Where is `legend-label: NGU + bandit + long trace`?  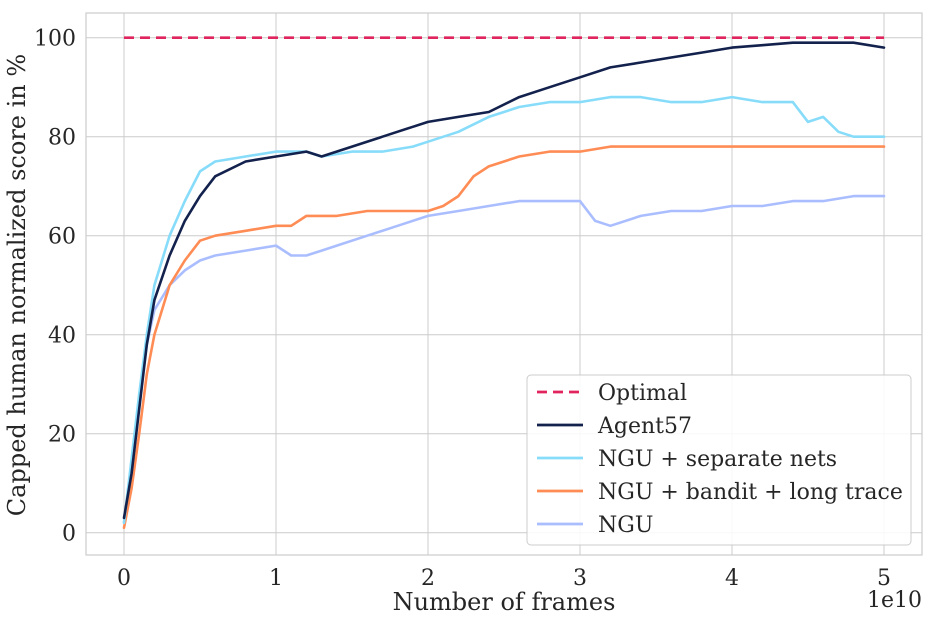
legend-label: NGU + bandit + long trace is located at coordinates (750, 492).